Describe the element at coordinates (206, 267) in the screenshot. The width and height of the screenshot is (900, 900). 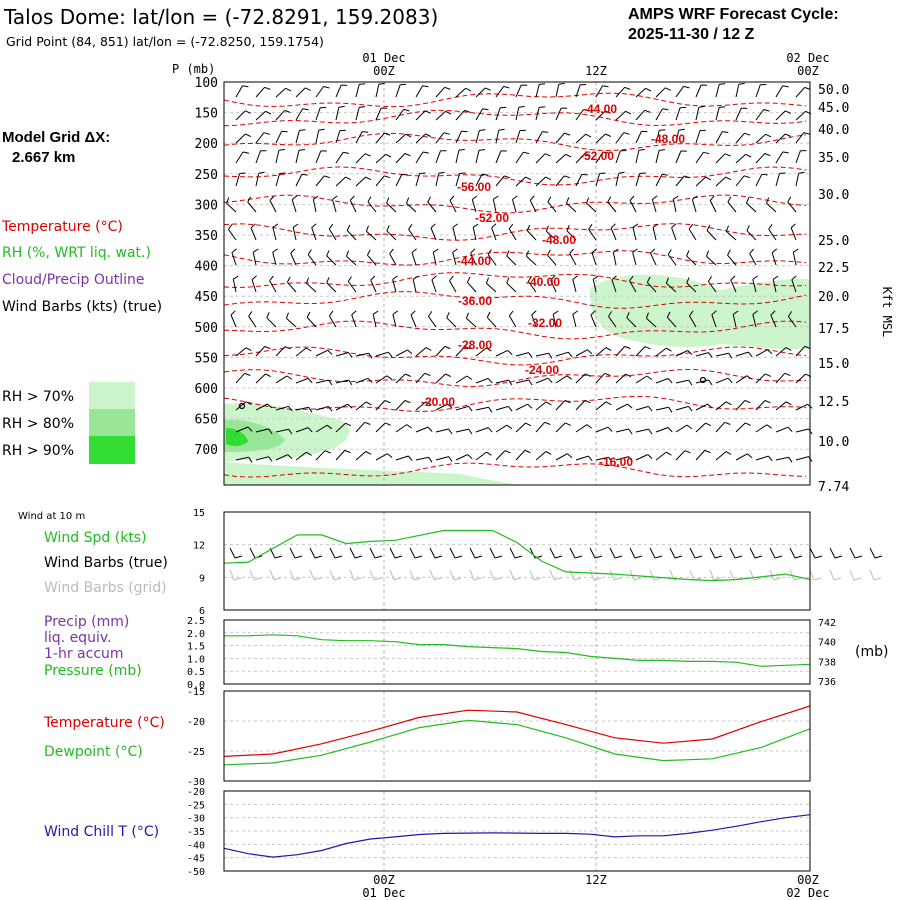
I see `pressure-tick-labels: 100 150 200 250 300 350 400 450 500 550 600 650 700` at that location.